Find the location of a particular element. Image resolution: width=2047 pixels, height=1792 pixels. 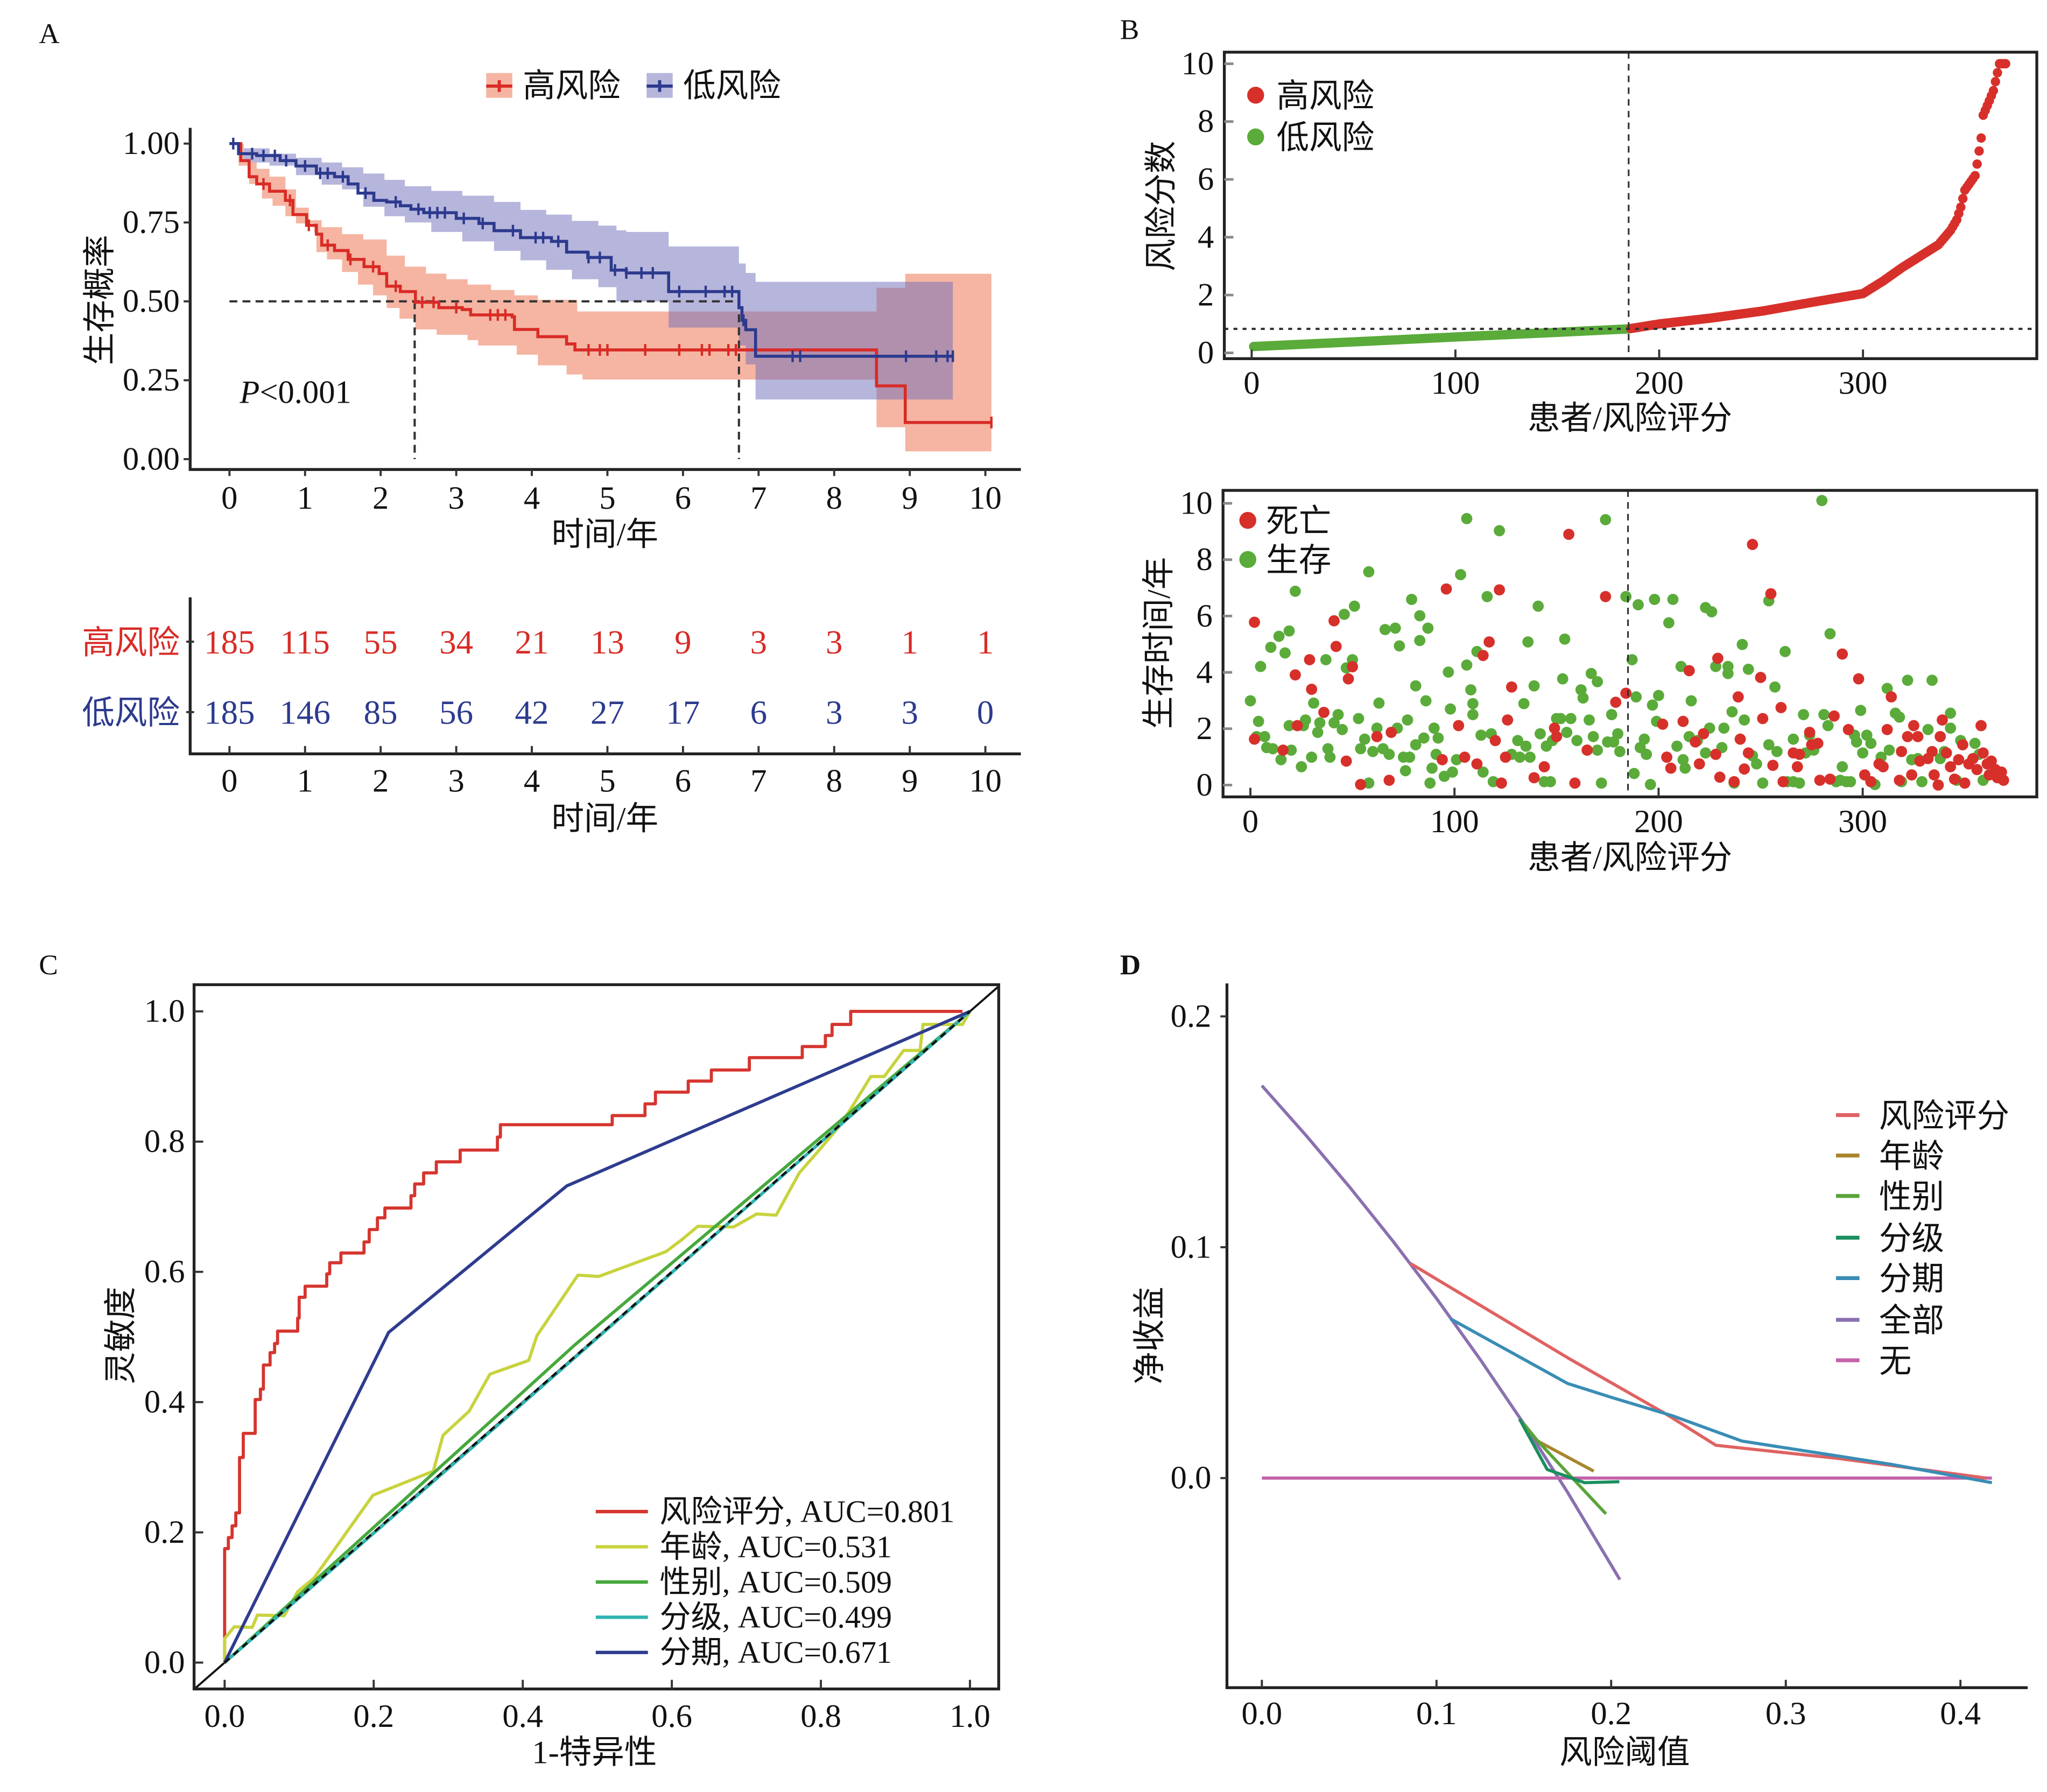

x-tick-label: 9 is located at coordinates (910, 781).